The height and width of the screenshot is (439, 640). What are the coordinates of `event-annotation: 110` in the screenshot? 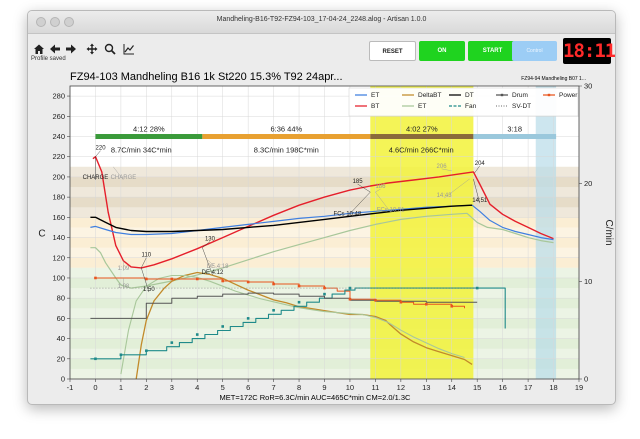 It's located at (147, 256).